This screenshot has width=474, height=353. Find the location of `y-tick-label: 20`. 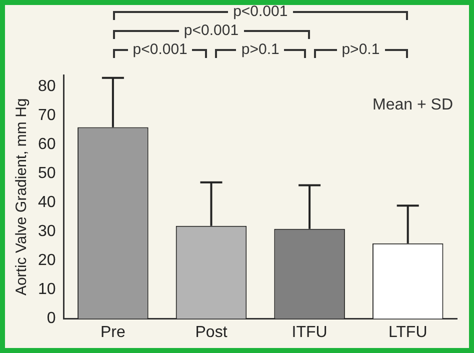

y-tick-label: 20 is located at coordinates (47, 261).